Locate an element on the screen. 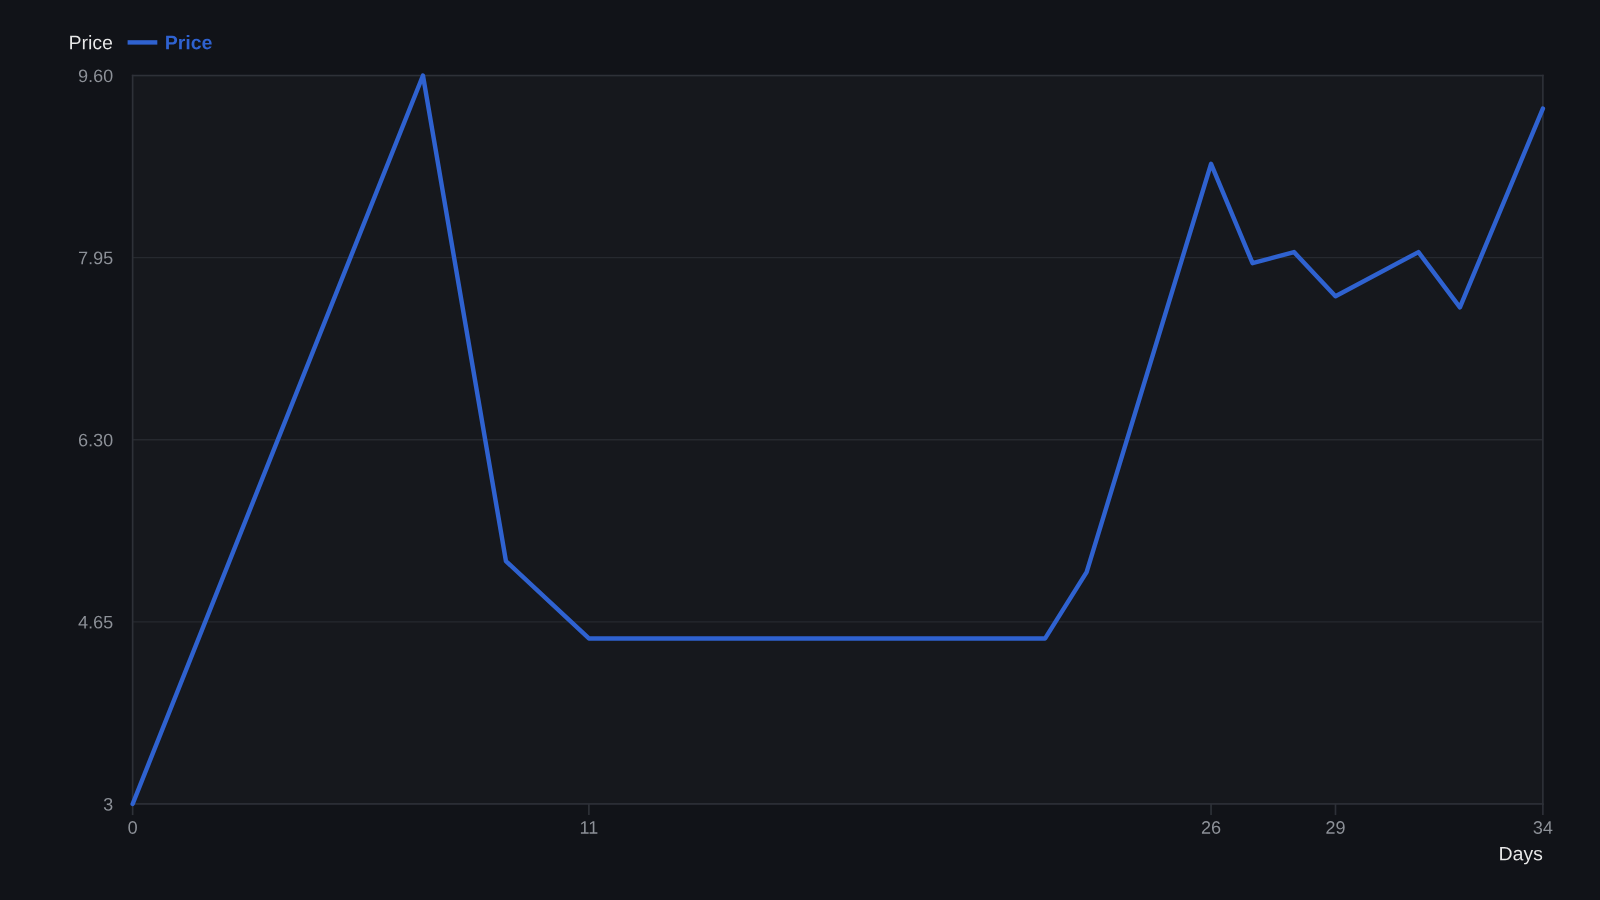  y-tick-label: 3 is located at coordinates (108, 804).